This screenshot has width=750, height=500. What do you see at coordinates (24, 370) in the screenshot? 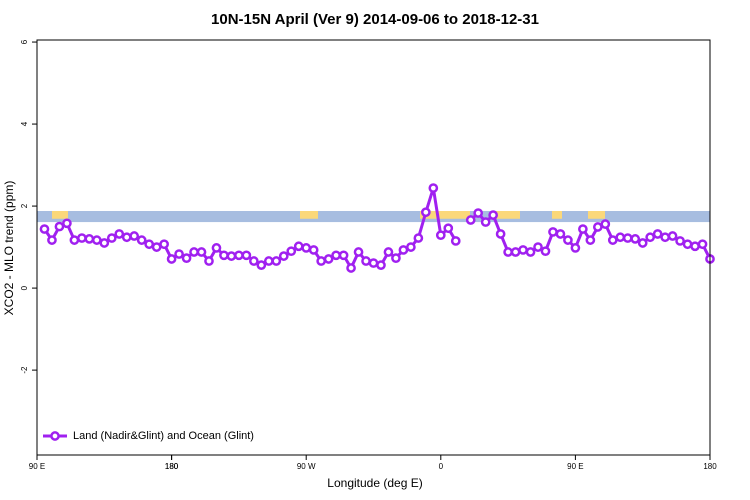
I see `y-tick-label: -2` at bounding box center [24, 370].